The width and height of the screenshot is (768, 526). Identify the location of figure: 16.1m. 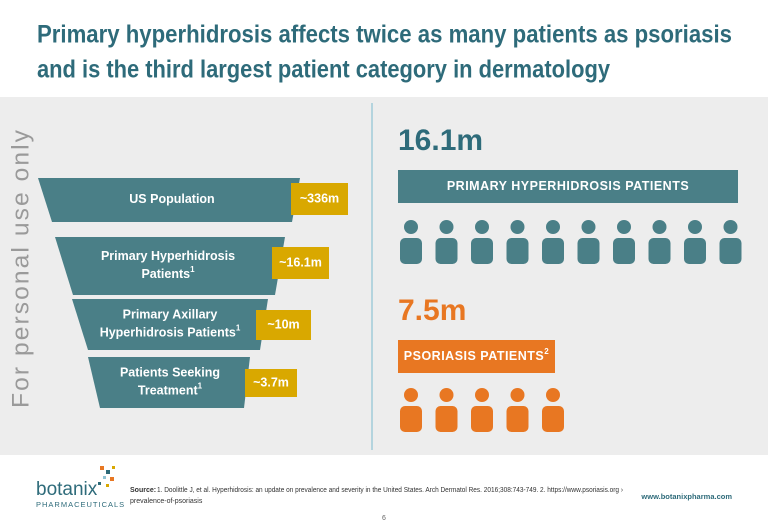
(440, 140).